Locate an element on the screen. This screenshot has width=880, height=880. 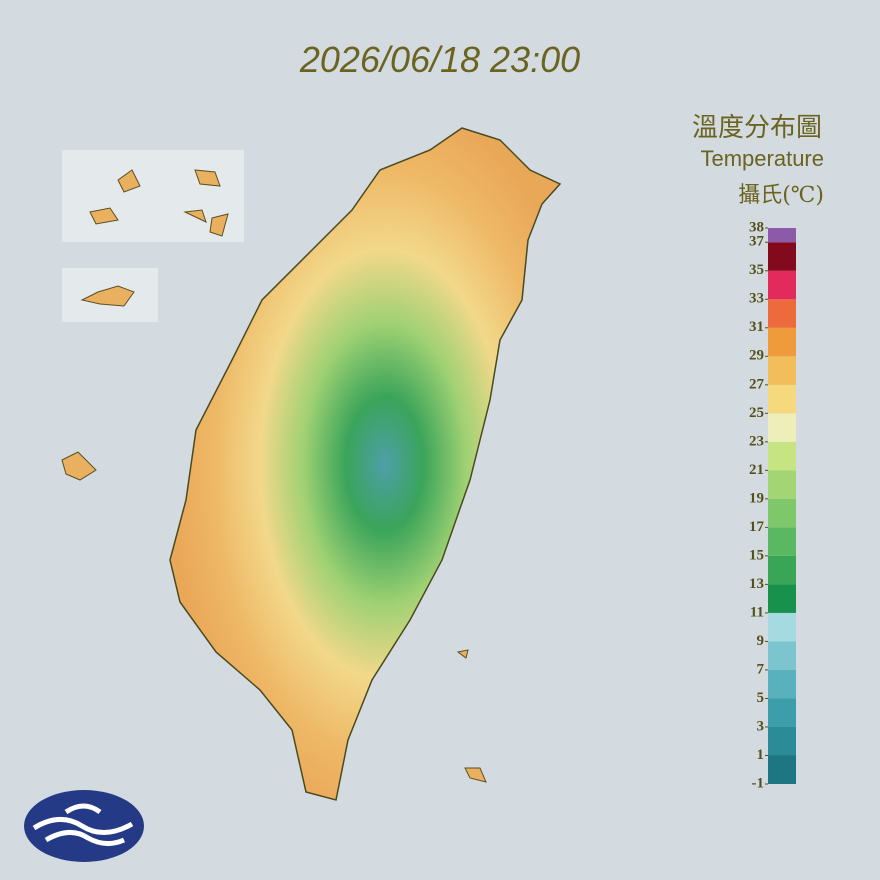
legend-tick-label: 38 is located at coordinates (756, 227).